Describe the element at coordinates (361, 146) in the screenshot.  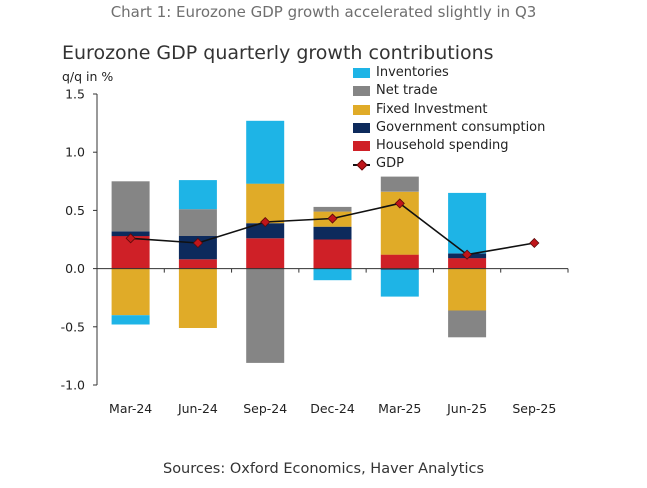
I see `legend-swatch-household-spending` at that location.